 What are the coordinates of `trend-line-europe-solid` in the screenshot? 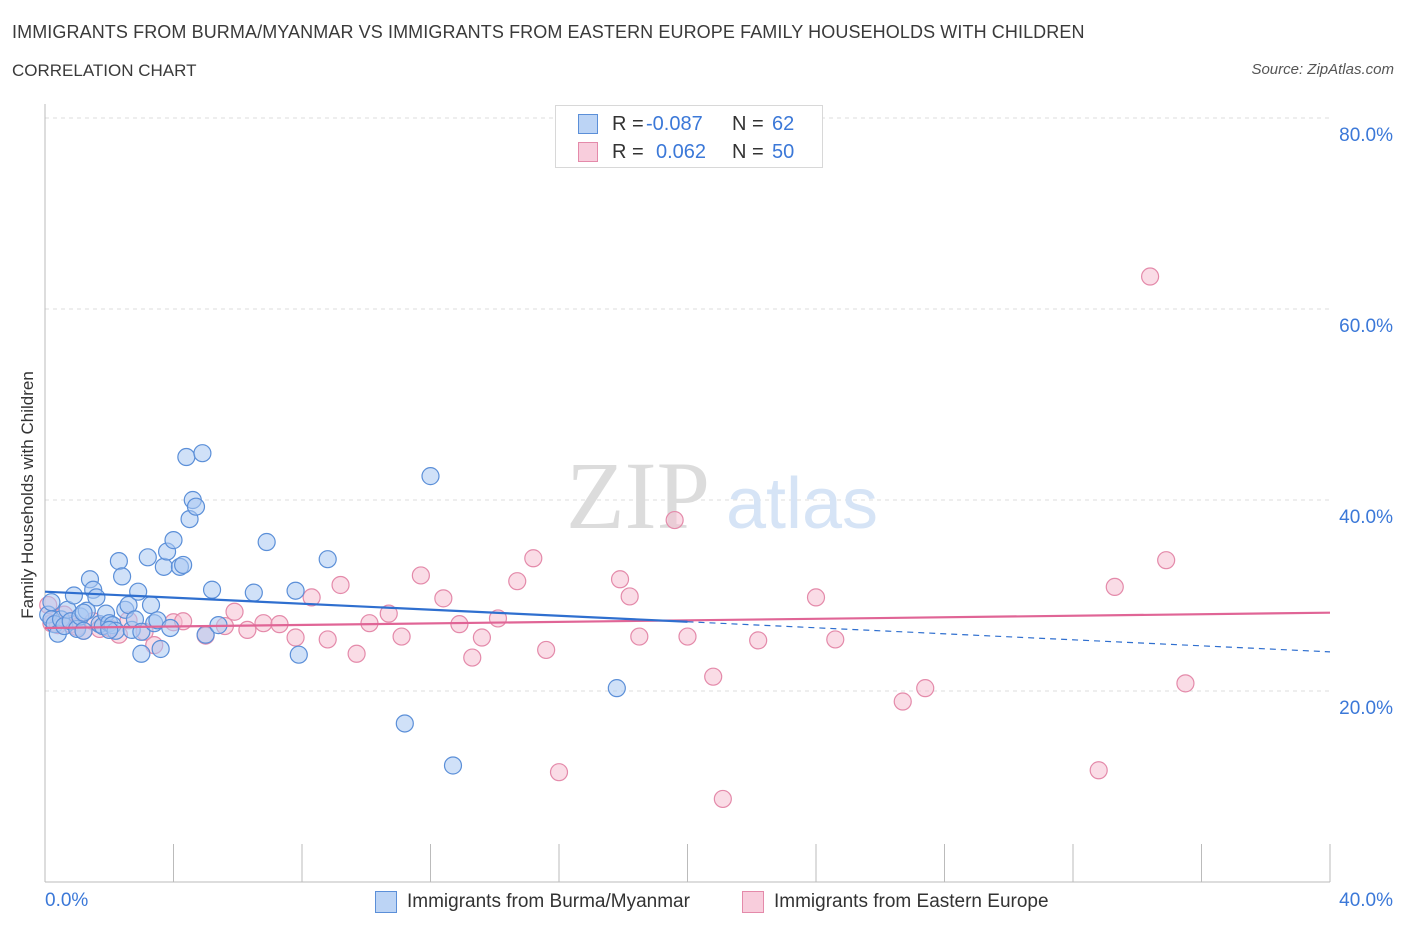 It's located at (687, 620).